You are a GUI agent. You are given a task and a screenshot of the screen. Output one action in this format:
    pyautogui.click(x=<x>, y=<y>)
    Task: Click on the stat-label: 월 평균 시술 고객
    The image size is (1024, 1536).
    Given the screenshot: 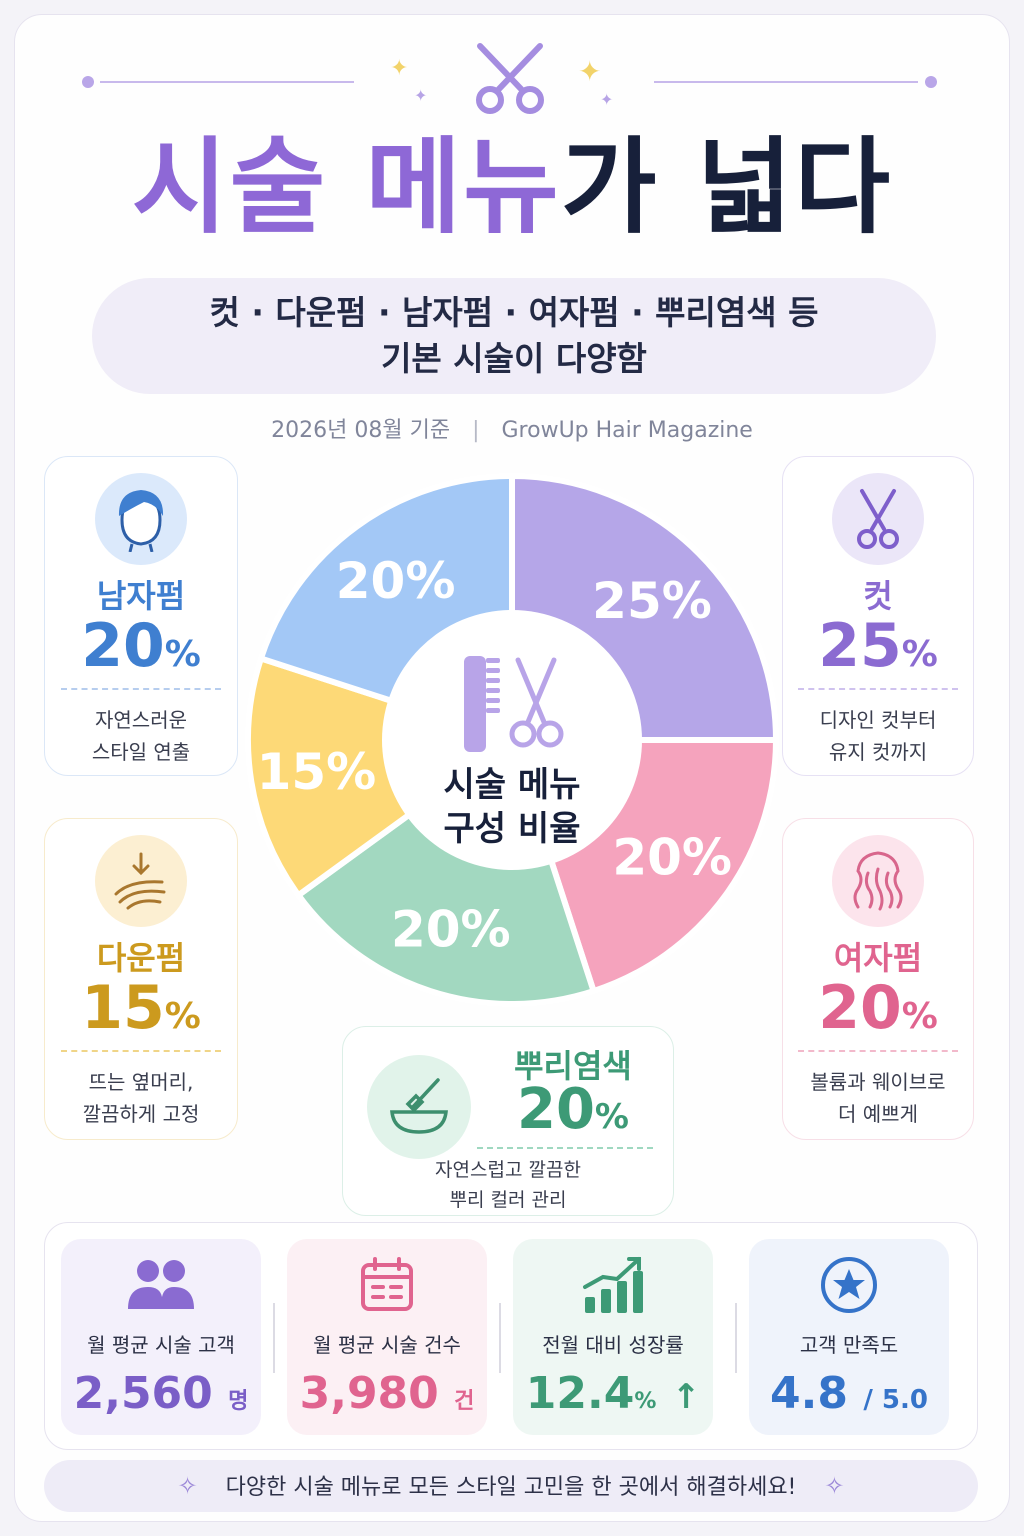 What is the action you would take?
    pyautogui.click(x=161, y=1345)
    